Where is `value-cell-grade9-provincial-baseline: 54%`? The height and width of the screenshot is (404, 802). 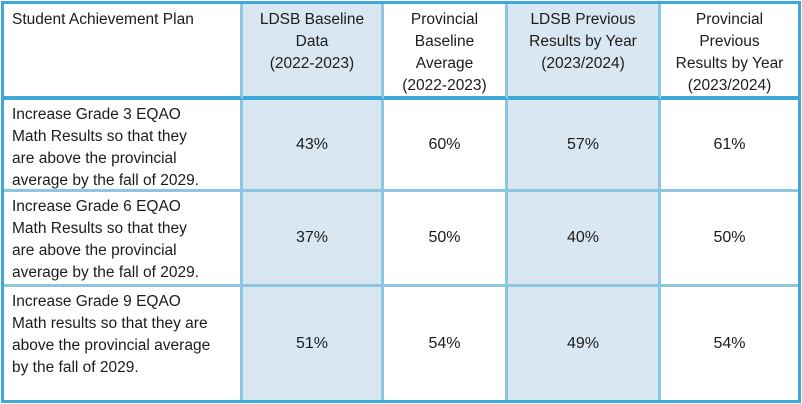
value-cell-grade9-provincial-baseline: 54% is located at coordinates (446, 343).